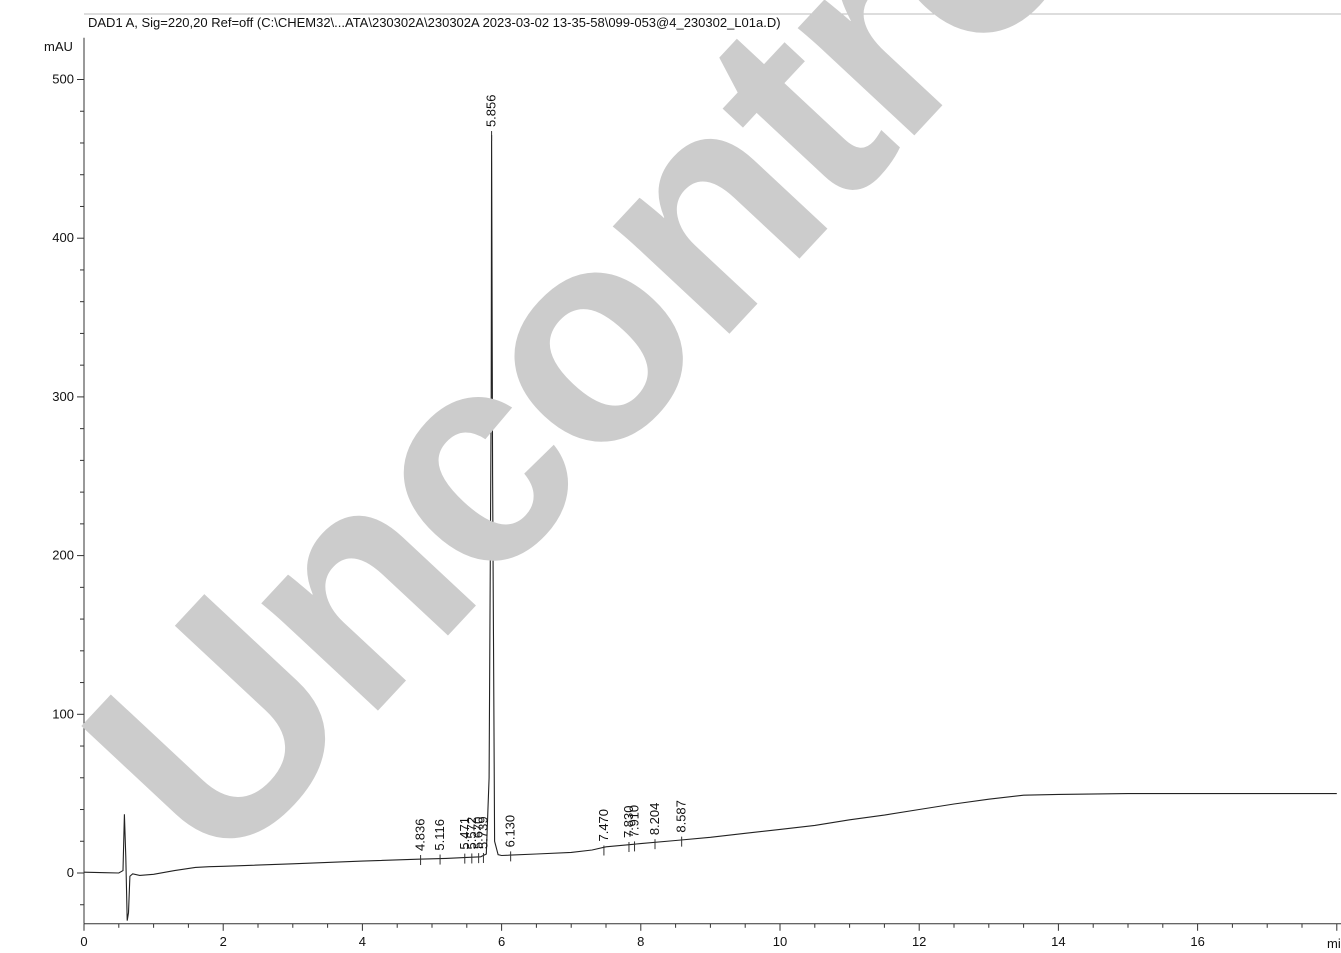  I want to click on peak-label: 7.470, so click(603, 825).